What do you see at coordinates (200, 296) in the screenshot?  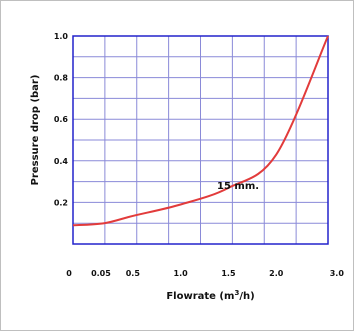 I see `x-axis-title-main: Flowrate (m` at bounding box center [200, 296].